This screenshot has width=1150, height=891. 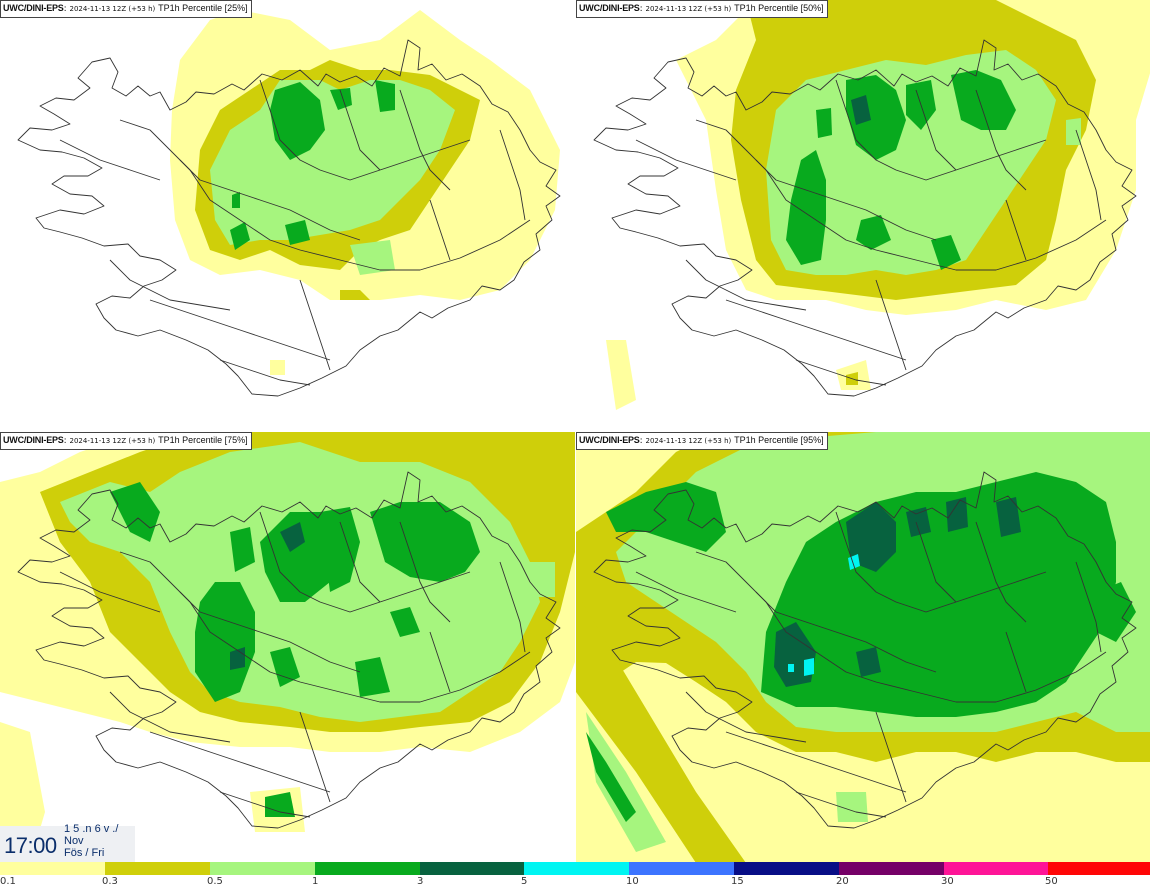 What do you see at coordinates (842, 881) in the screenshot?
I see `legend-label: 20` at bounding box center [842, 881].